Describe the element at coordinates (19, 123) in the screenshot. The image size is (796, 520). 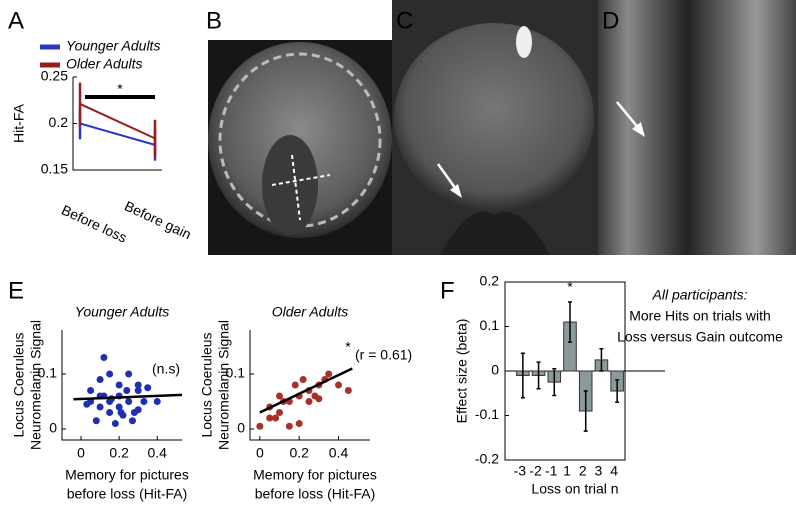
I see `y-axis-label: Hit-FA` at that location.